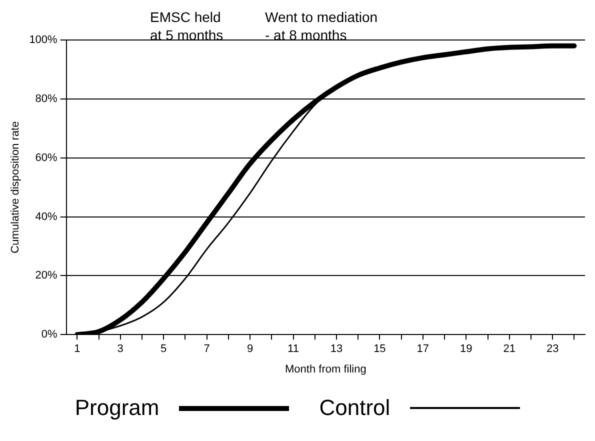 This screenshot has width=595, height=441. I want to click on y-tick-label: 80%, so click(46, 98).